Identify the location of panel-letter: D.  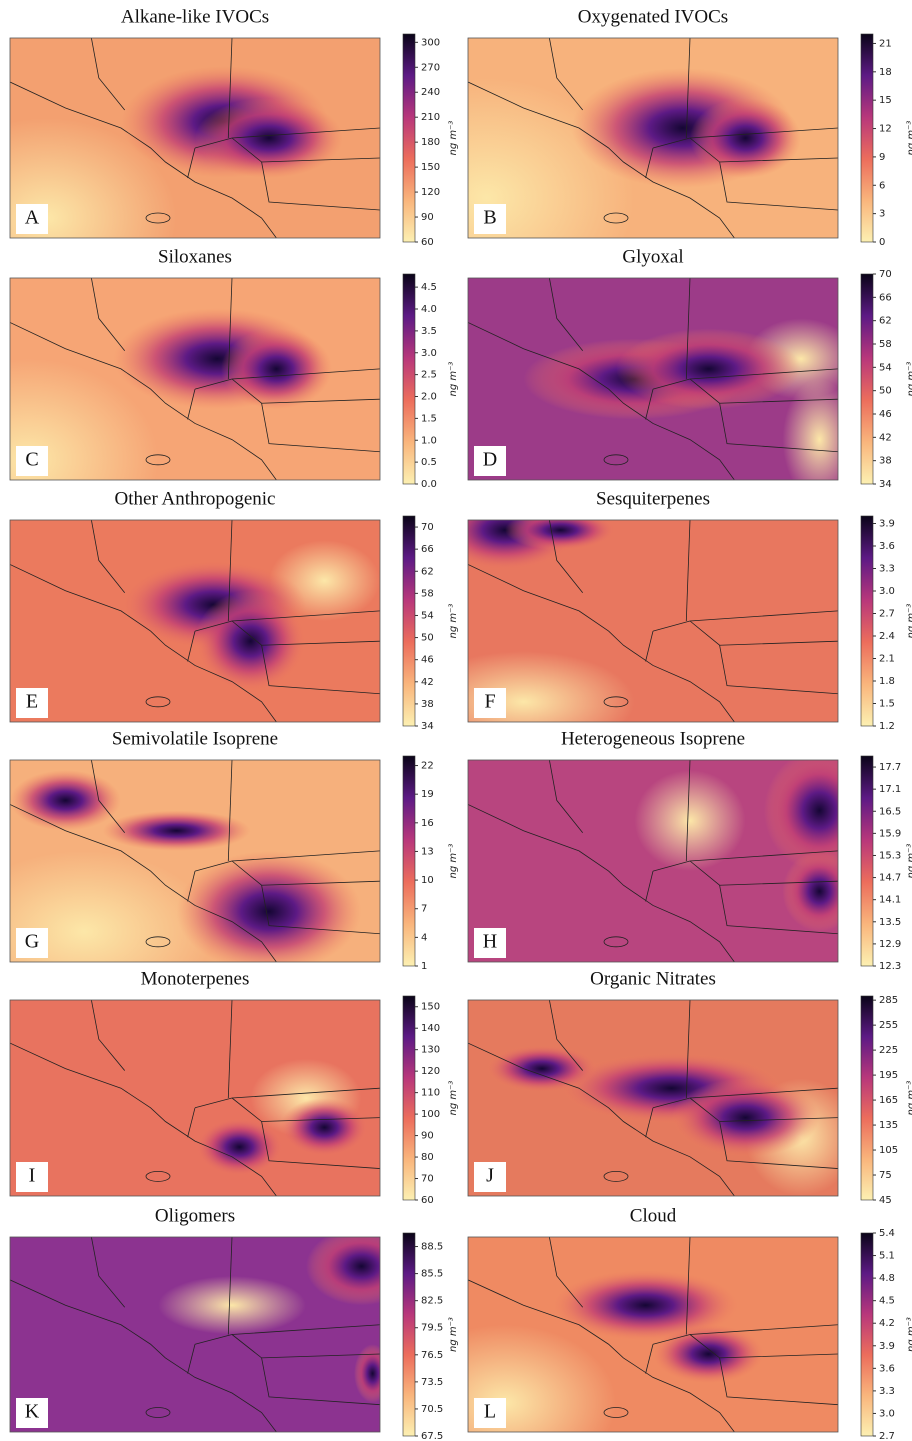
(490, 460).